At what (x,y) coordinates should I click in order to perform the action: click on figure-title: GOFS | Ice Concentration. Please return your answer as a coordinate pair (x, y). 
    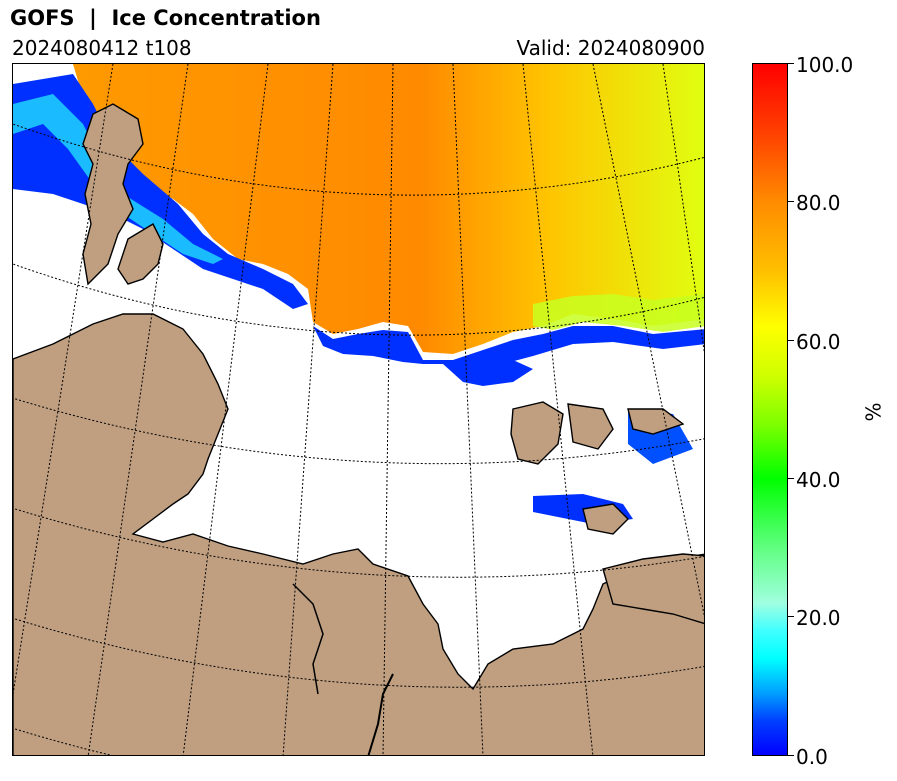
    Looking at the image, I should click on (165, 18).